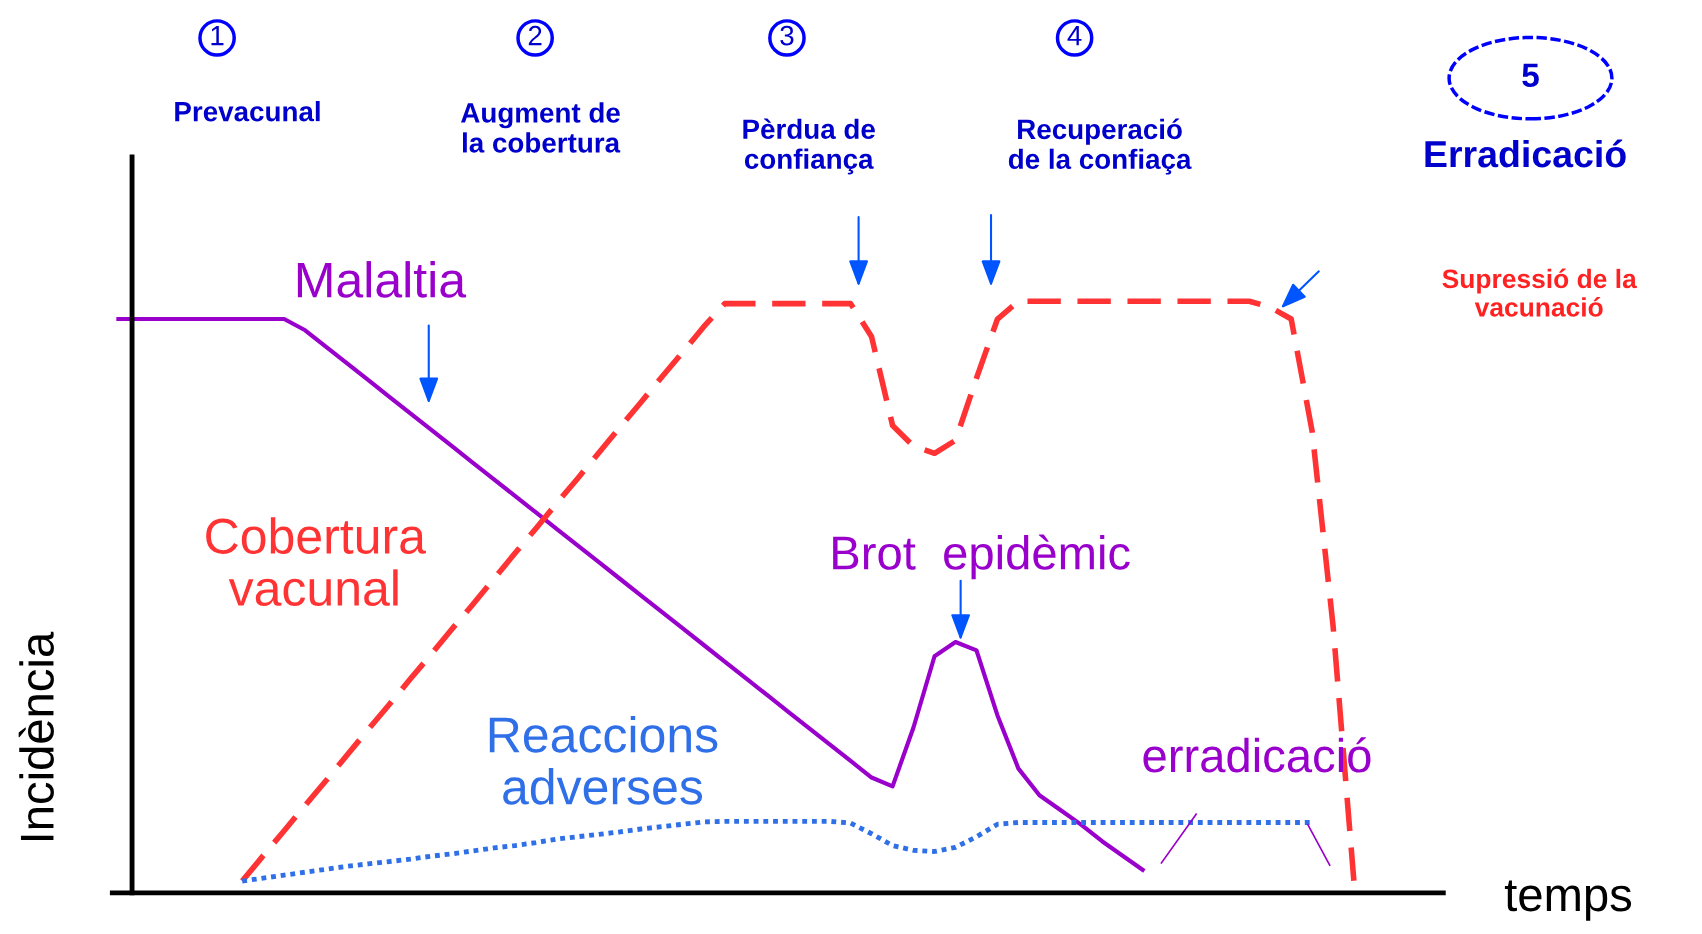  I want to click on y-axis-title: Incidència, so click(36, 736).